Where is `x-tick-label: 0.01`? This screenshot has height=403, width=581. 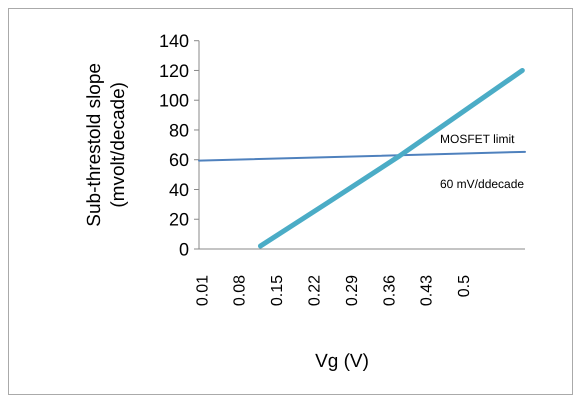
x-tick-label: 0.01 is located at coordinates (203, 290).